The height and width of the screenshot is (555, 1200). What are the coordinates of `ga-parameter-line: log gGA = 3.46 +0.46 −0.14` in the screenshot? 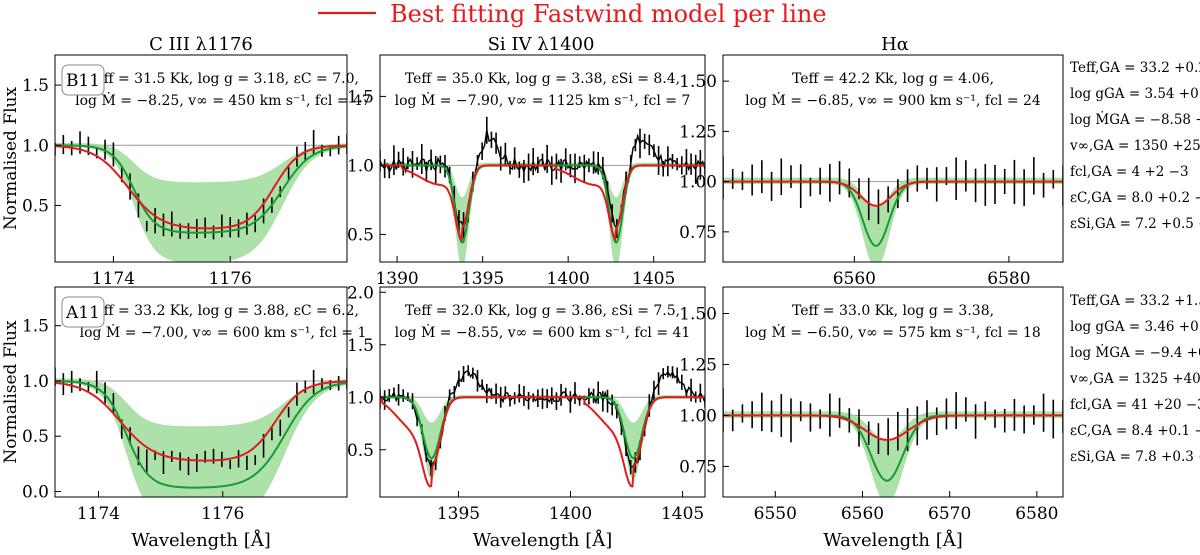 It's located at (1135, 327).